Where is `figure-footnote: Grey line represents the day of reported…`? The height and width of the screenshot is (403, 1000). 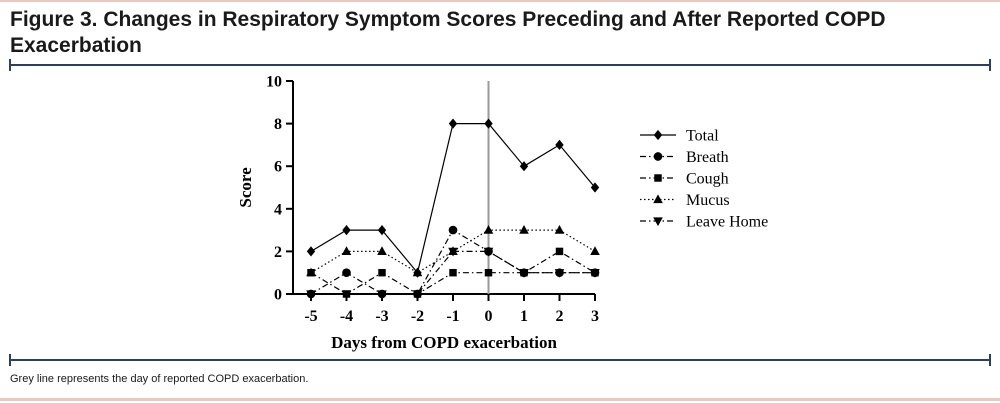
figure-footnote: Grey line represents the day of reported… is located at coordinates (159, 379).